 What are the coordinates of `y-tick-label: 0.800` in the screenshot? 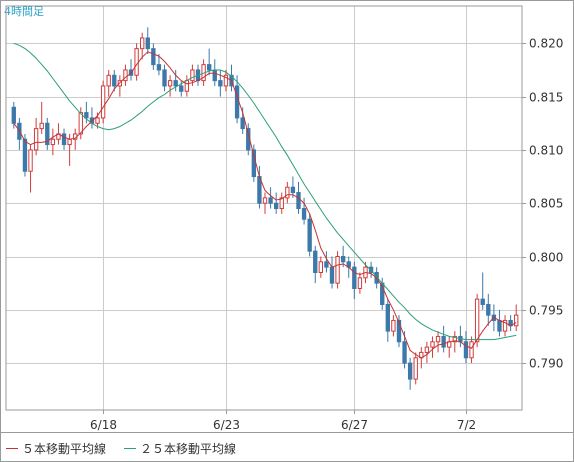 It's located at (546, 258).